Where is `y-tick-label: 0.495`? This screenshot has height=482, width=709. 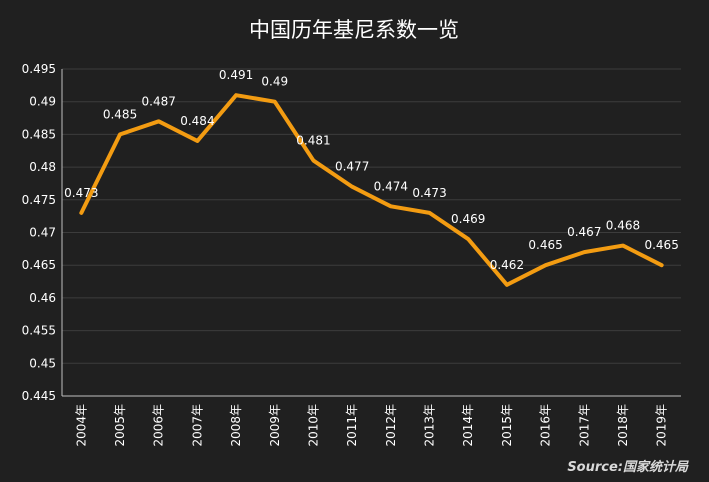
y-tick-label: 0.495 is located at coordinates (39, 69).